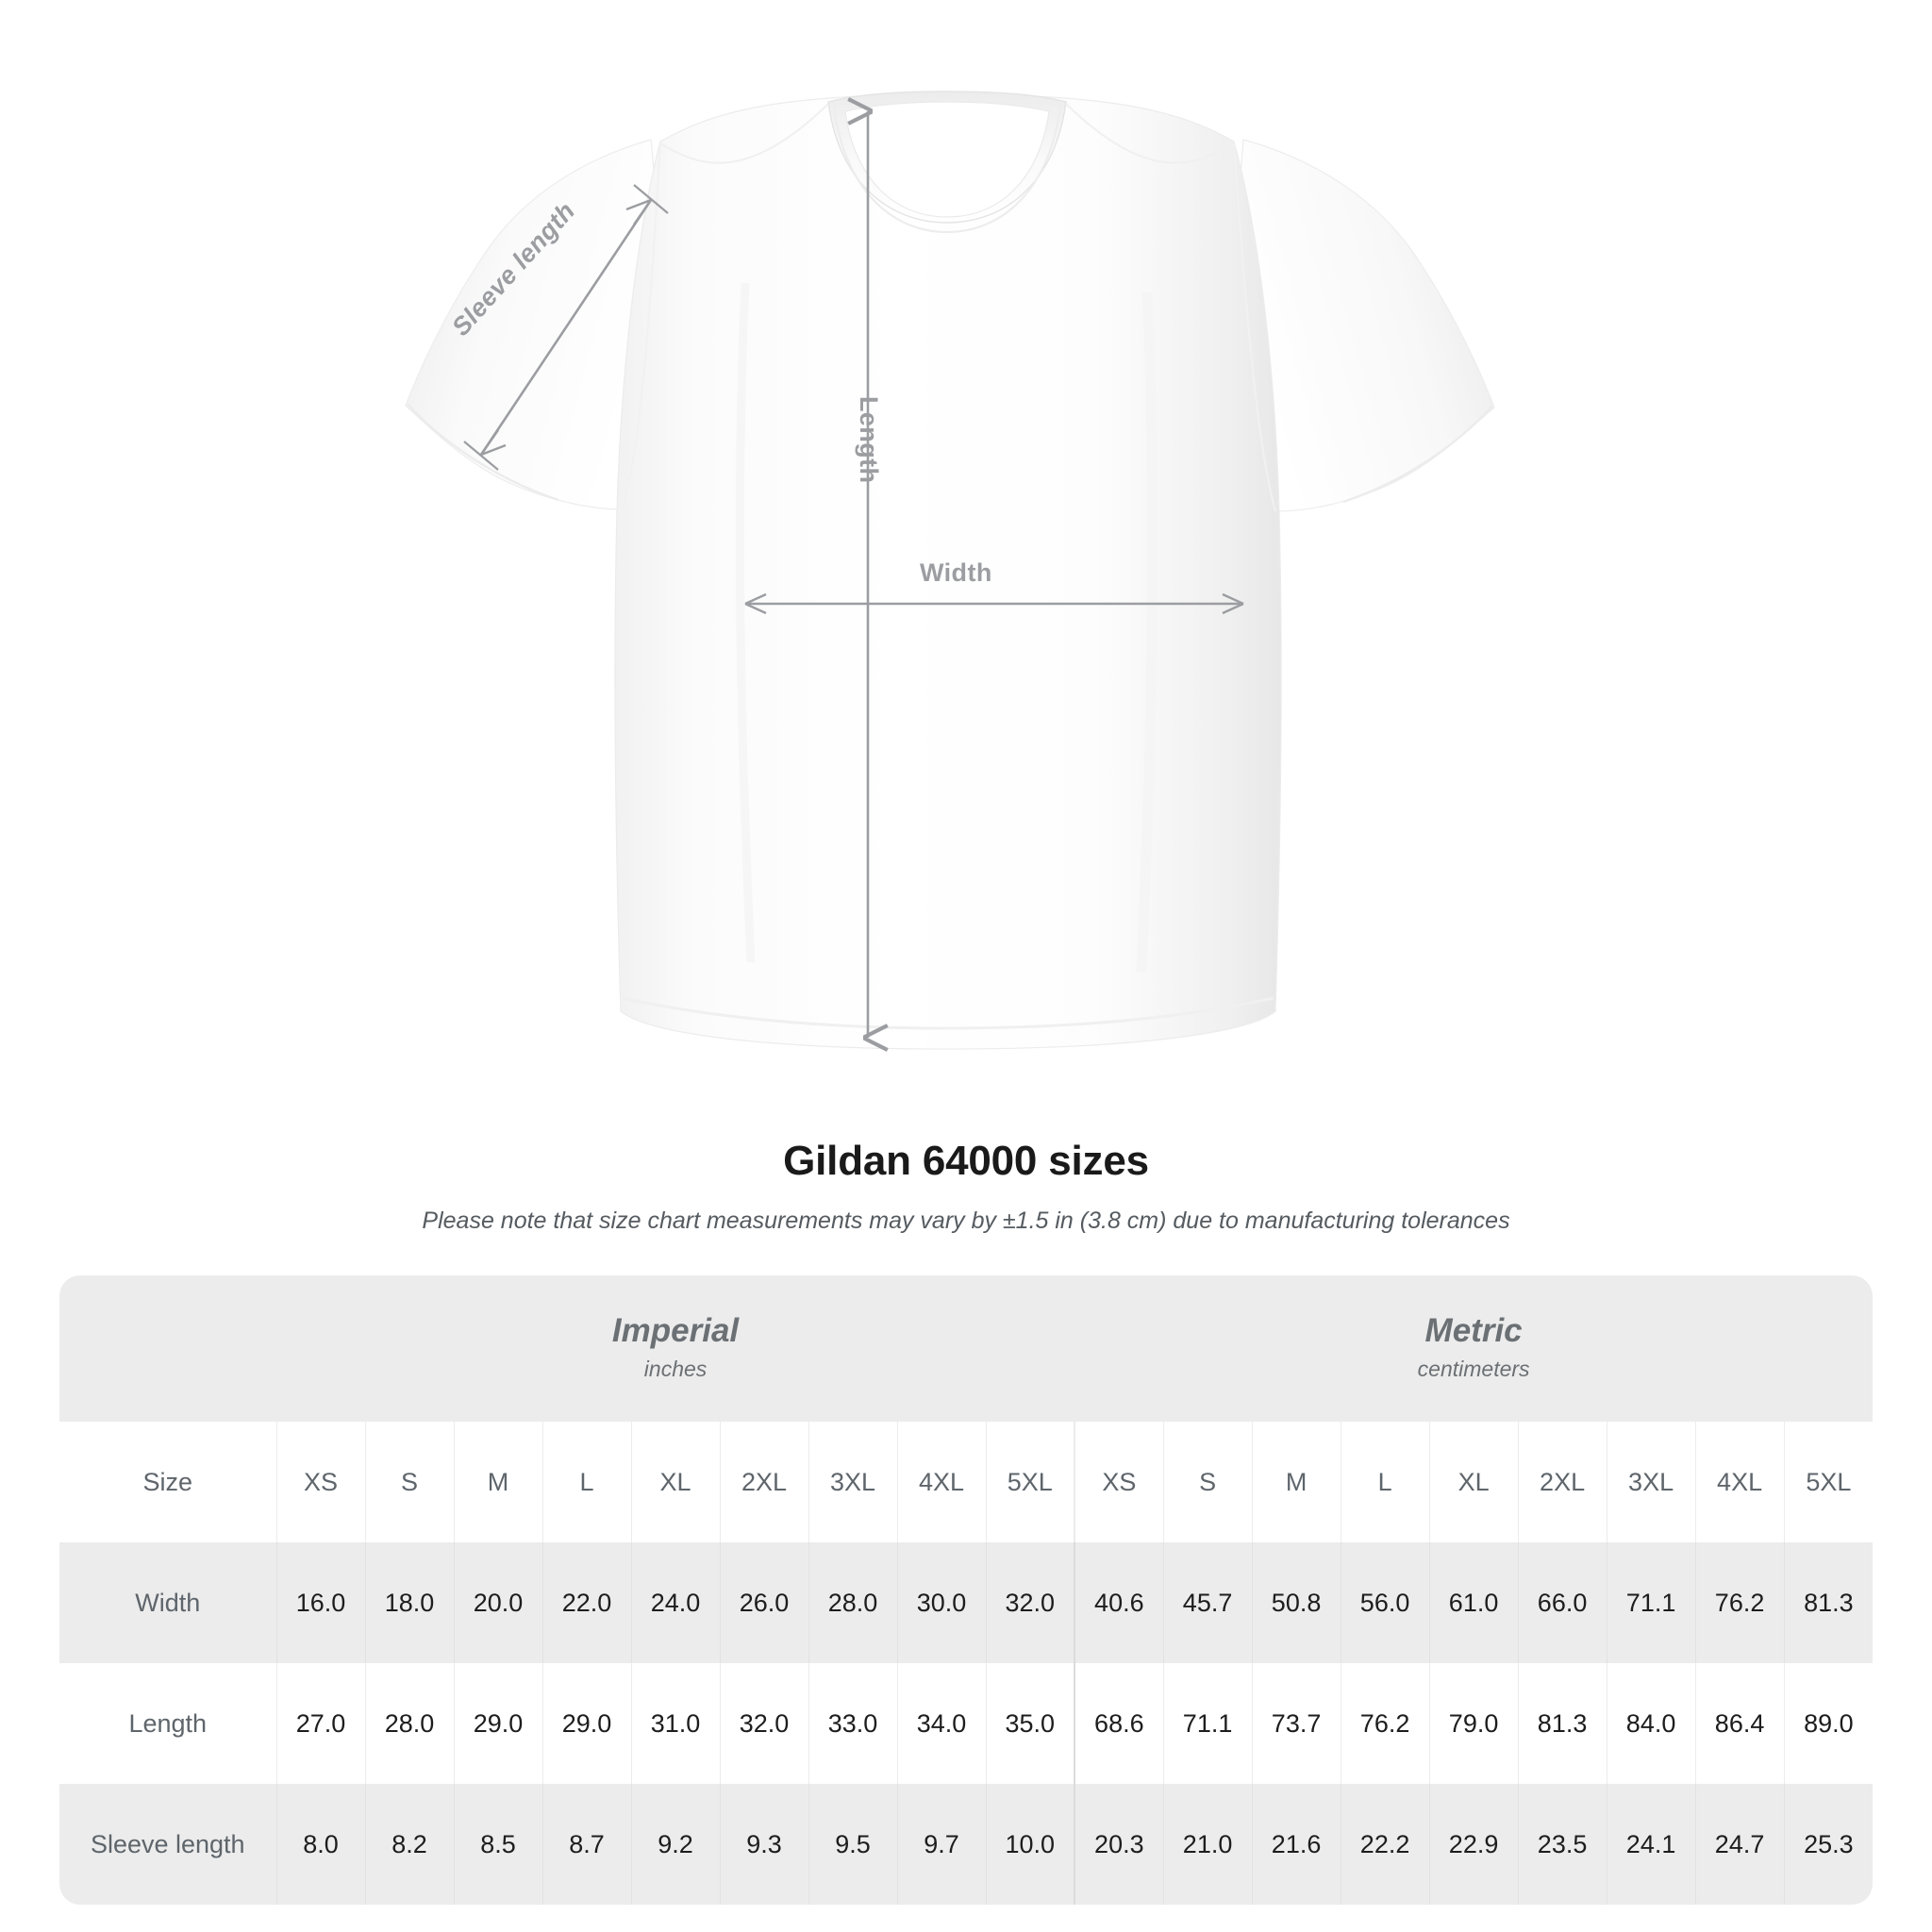  Describe the element at coordinates (966, 1348) in the screenshot. I see `unit-header-row: Imperial inches Metric centimeters` at that location.